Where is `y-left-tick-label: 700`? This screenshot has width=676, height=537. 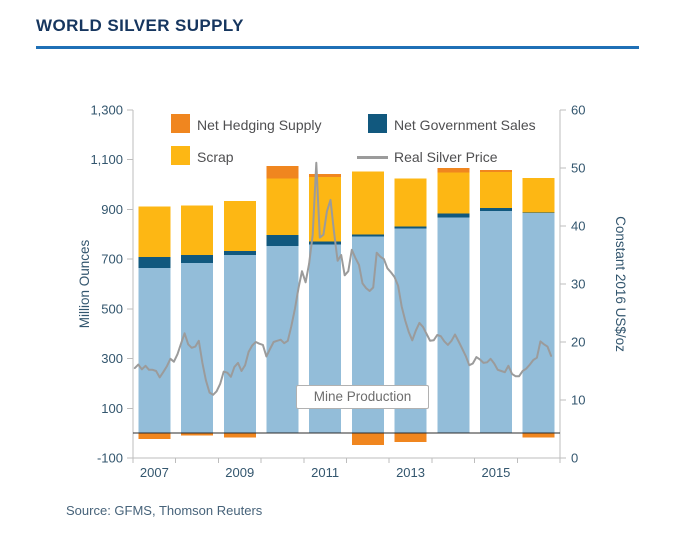
y-left-tick-label: 700 is located at coordinates (112, 259).